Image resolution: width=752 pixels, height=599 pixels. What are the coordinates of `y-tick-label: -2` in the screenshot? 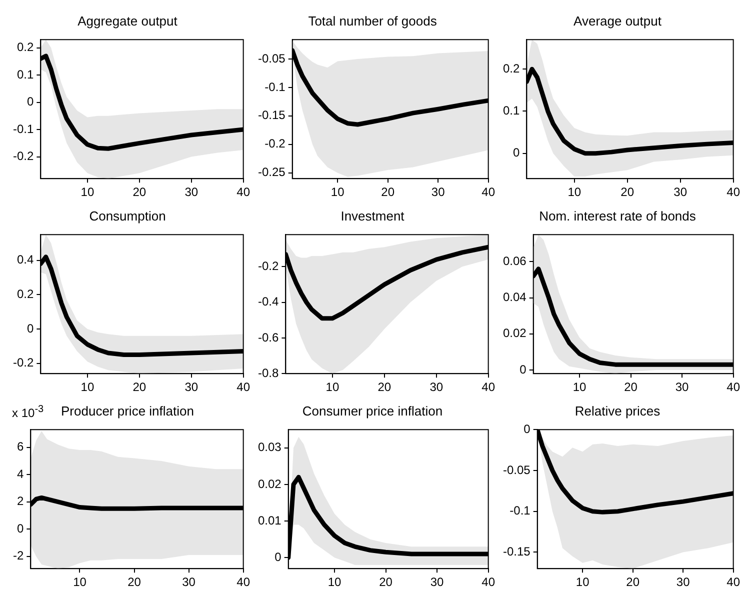 It's located at (18, 555).